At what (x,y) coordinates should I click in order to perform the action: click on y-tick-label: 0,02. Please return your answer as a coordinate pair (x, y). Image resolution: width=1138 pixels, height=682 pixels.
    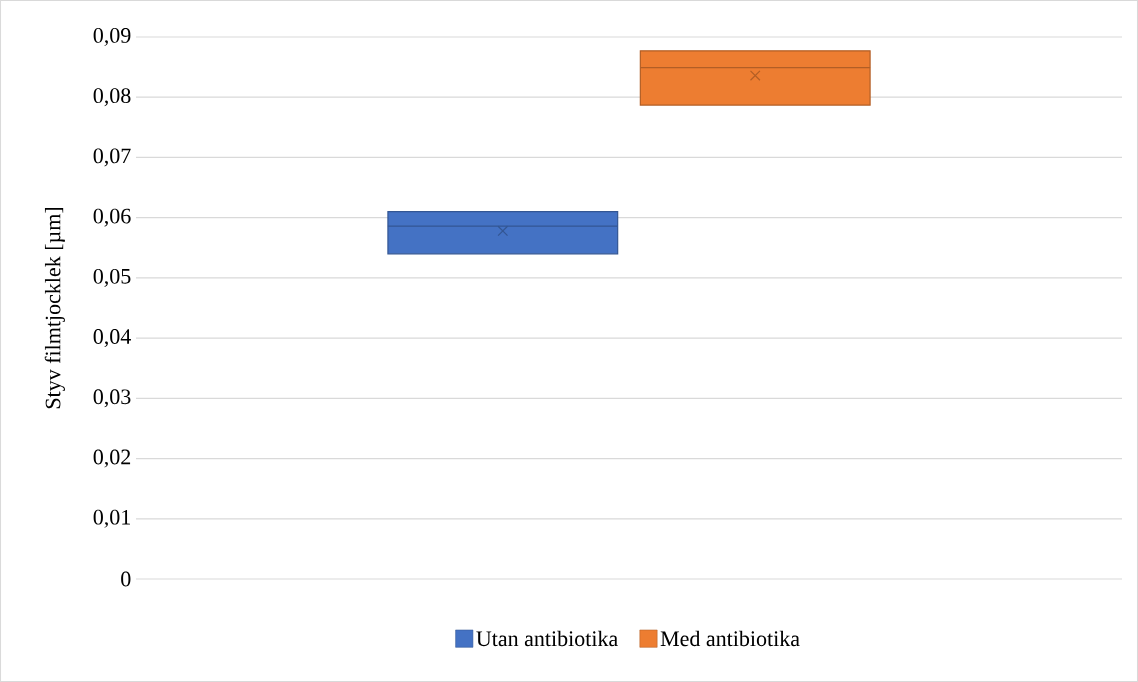
    Looking at the image, I should click on (112, 458).